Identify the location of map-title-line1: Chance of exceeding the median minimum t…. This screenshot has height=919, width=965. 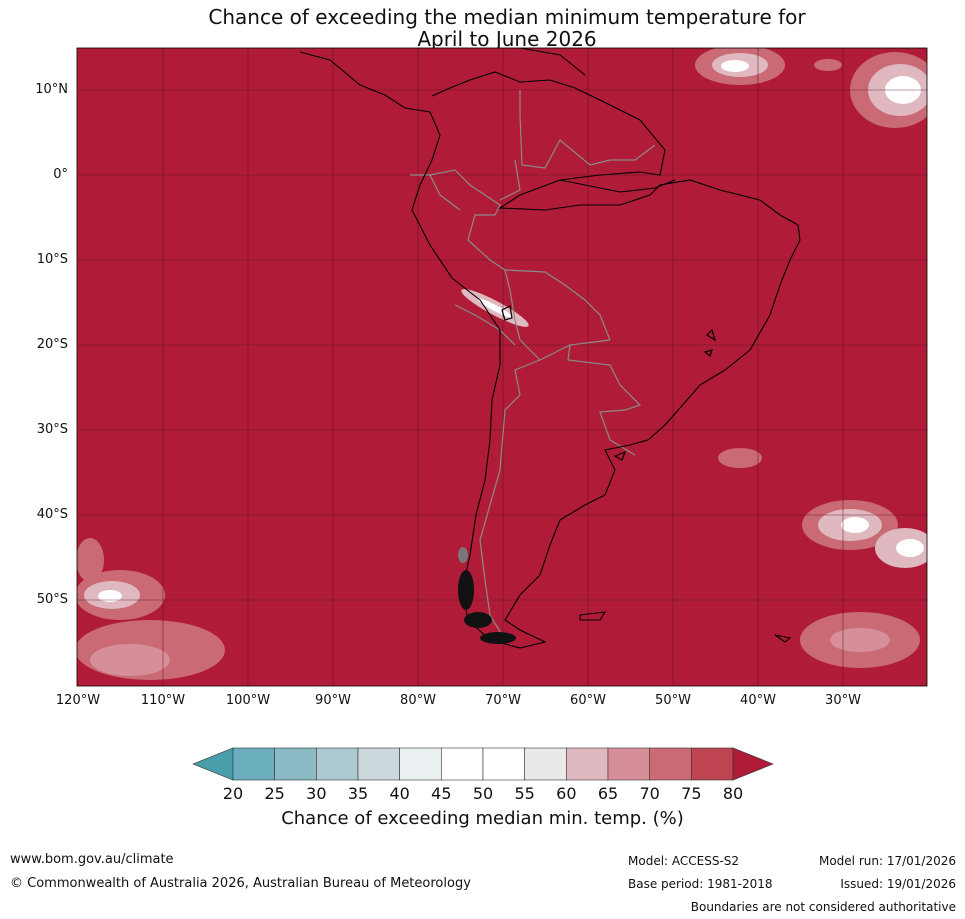
(507, 17).